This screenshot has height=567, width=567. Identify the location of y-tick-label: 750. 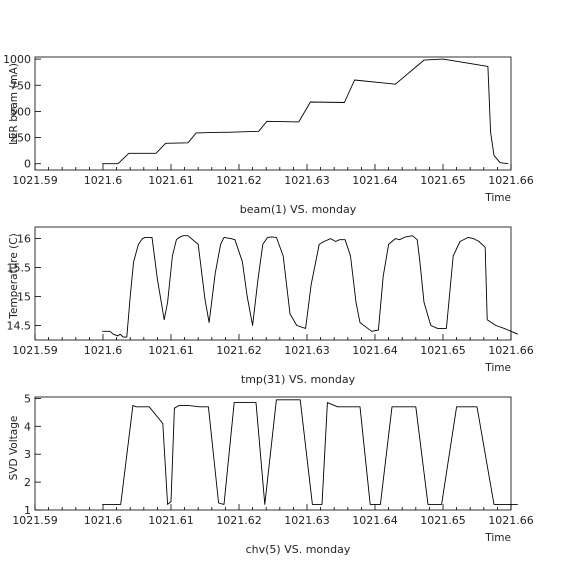
(20, 85).